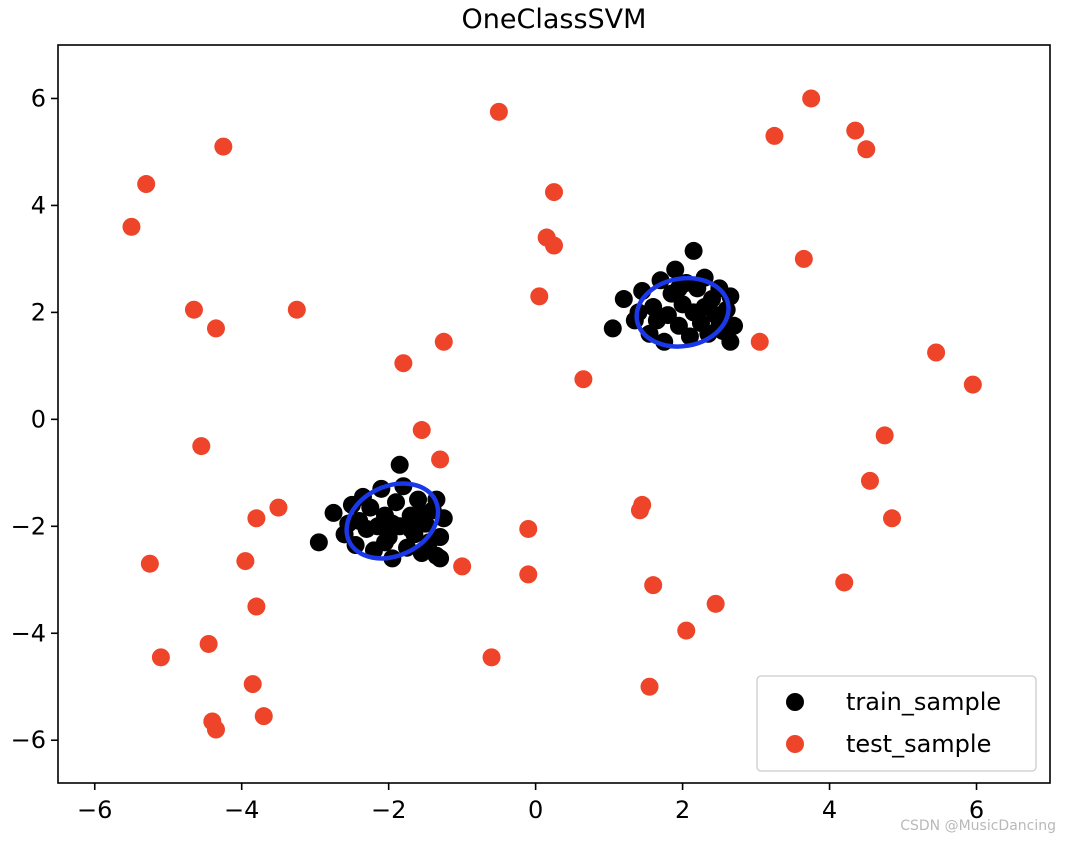  Describe the element at coordinates (976, 810) in the screenshot. I see `x-tick-label: 6` at that location.